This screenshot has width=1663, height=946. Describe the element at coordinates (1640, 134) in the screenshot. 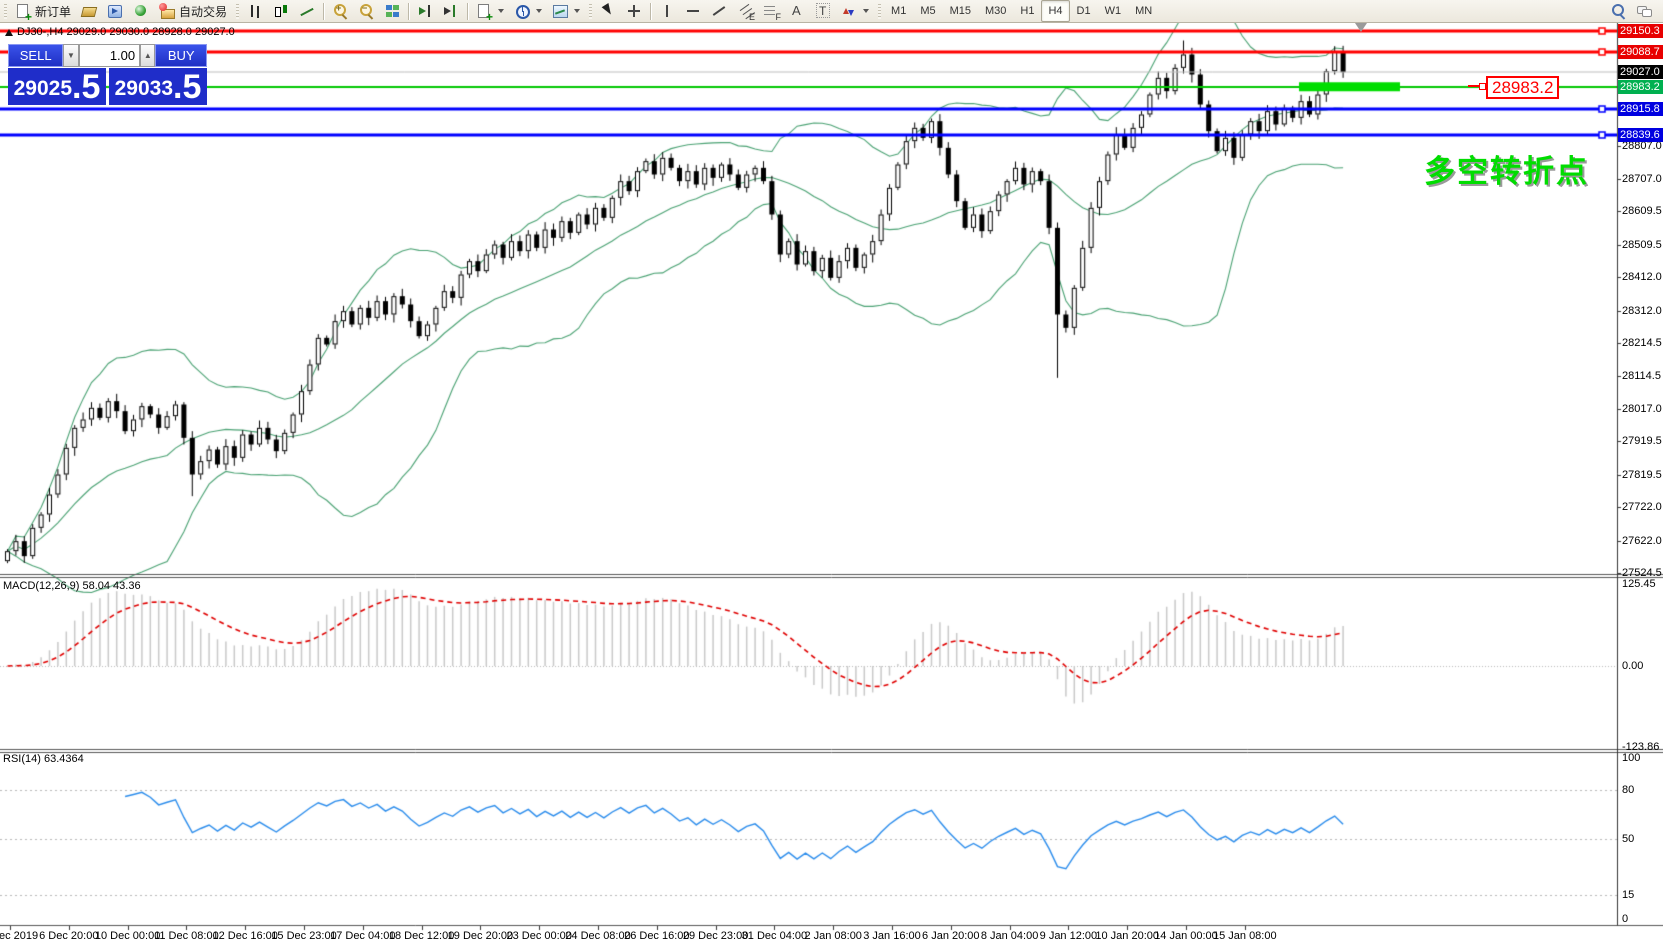

I see `price-badge-blue: 28839.6` at that location.